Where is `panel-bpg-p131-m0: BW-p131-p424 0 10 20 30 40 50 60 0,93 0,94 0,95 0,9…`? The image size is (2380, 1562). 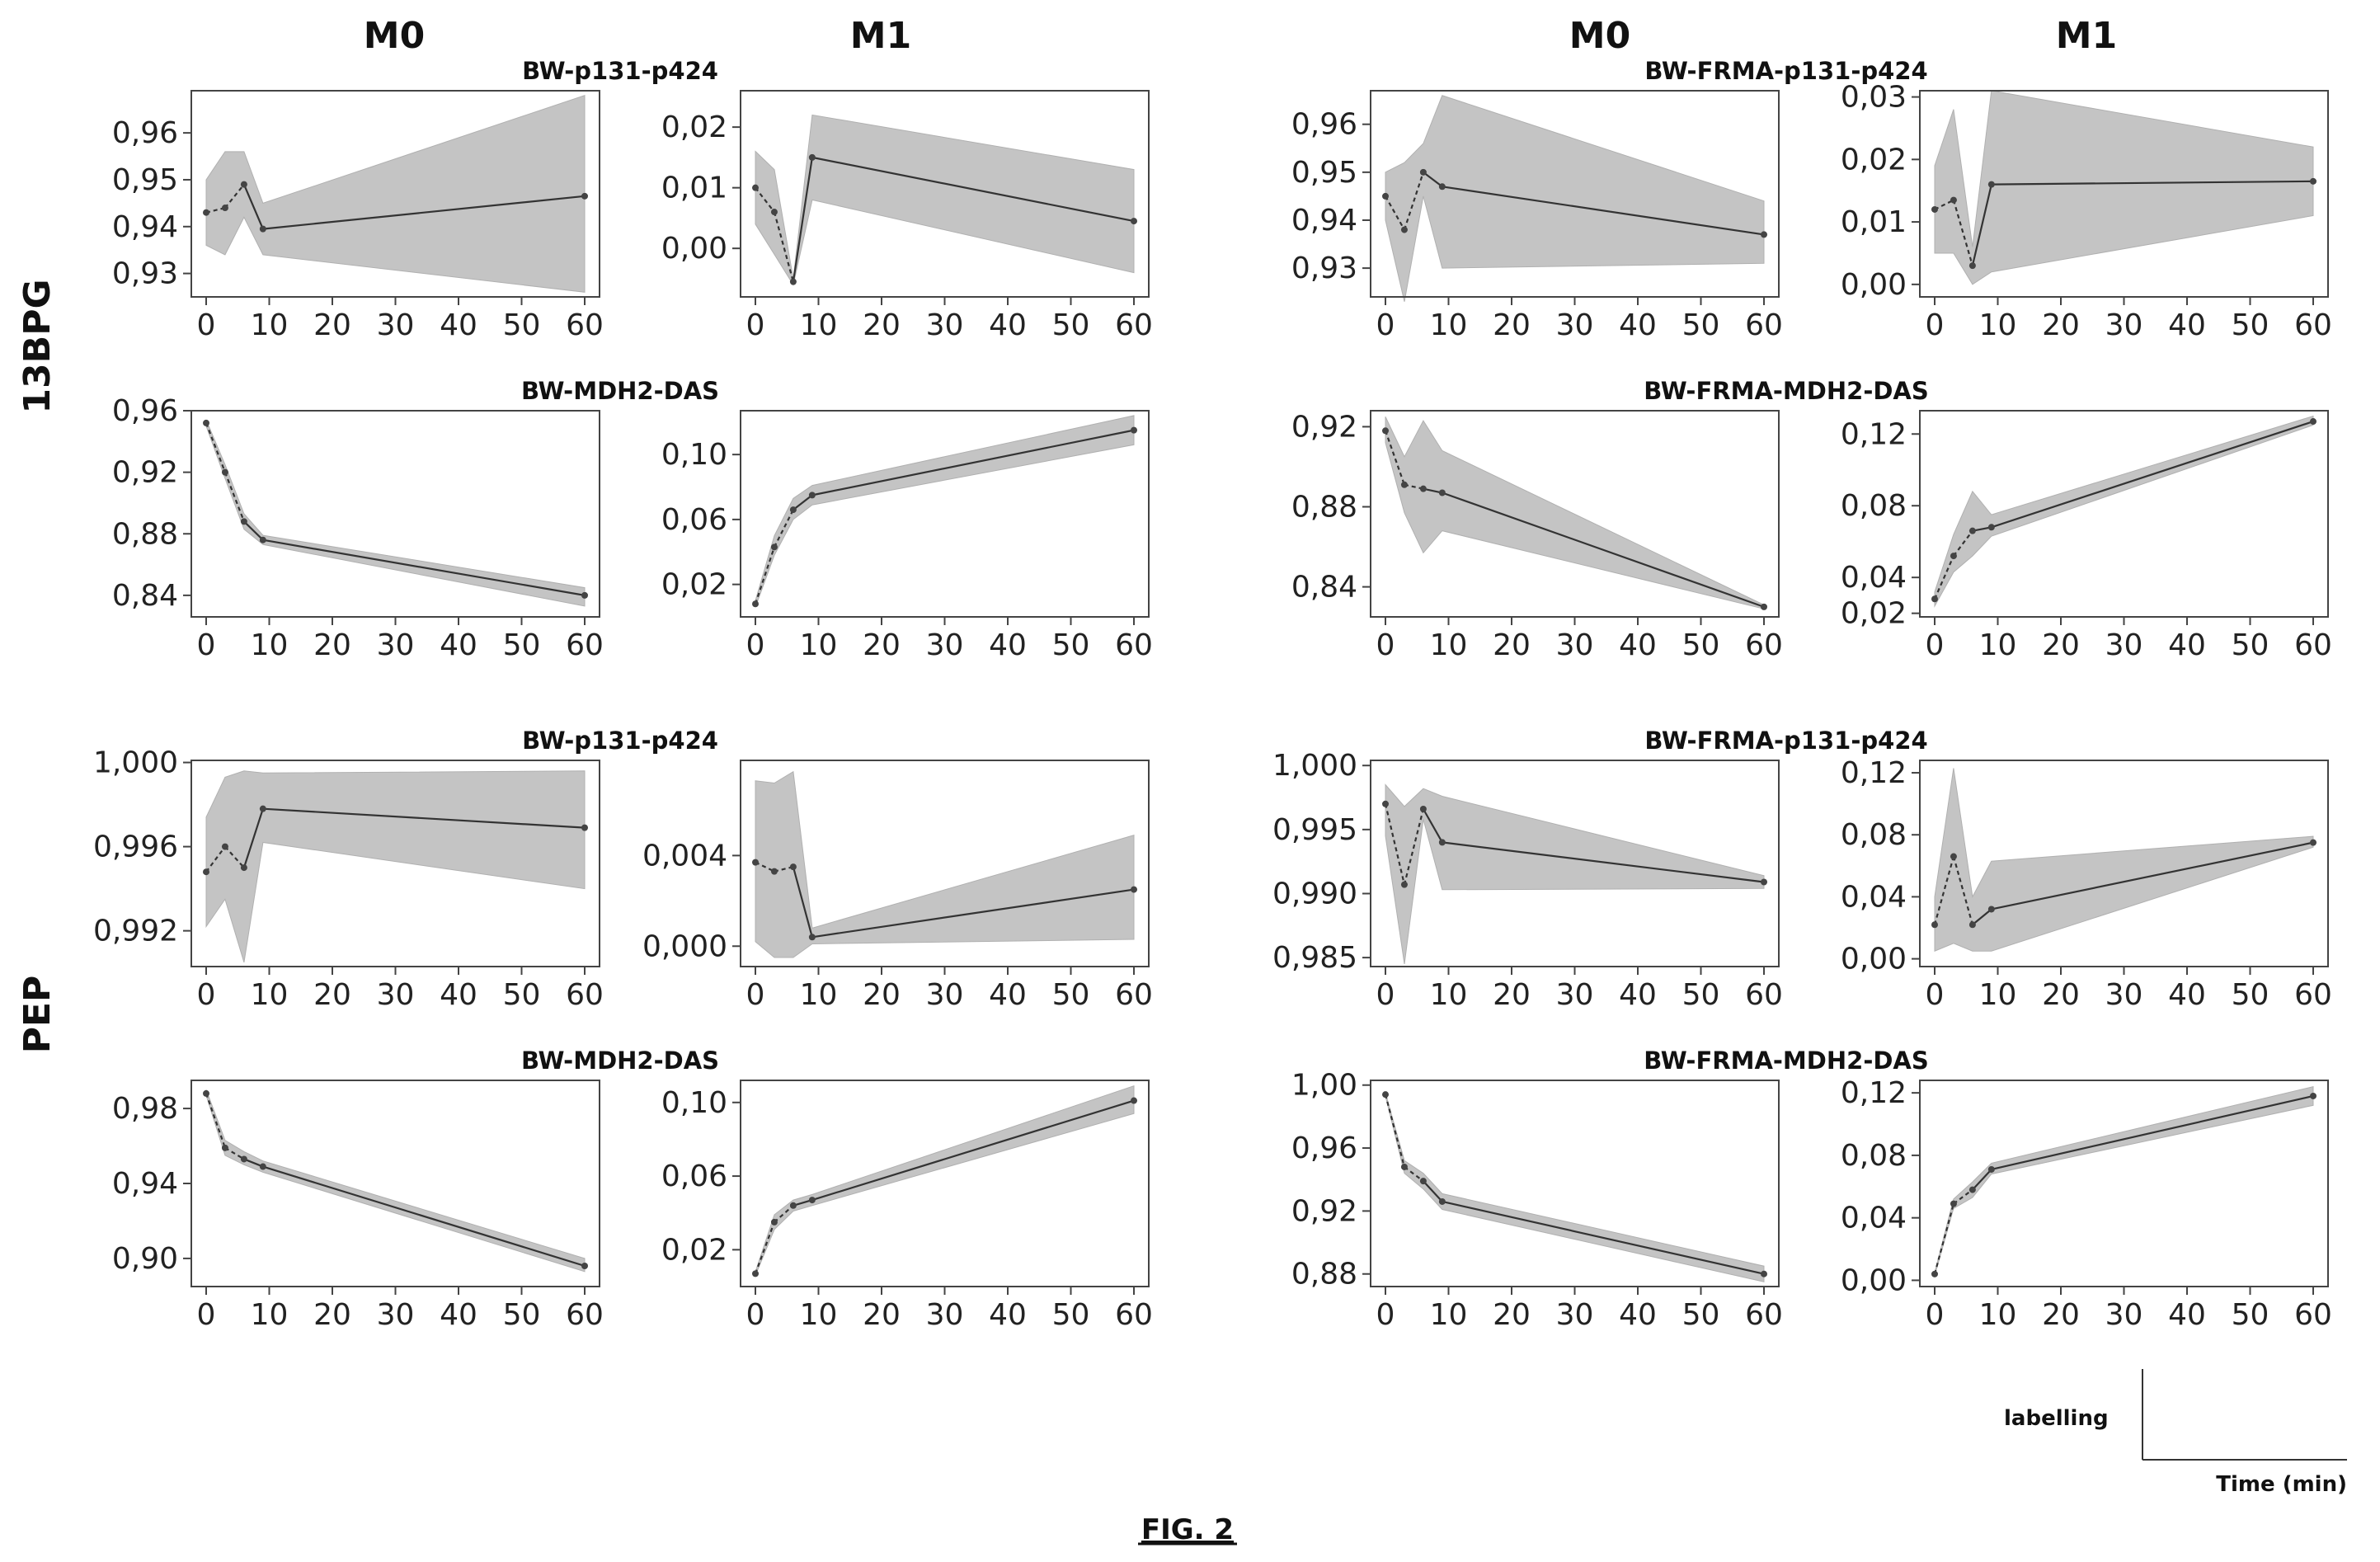 panel-bpg-p131-m0: BW-p131-p424 0 10 20 30 40 50 60 0,93 0,94 0,95 0,9… is located at coordinates (415, 199).